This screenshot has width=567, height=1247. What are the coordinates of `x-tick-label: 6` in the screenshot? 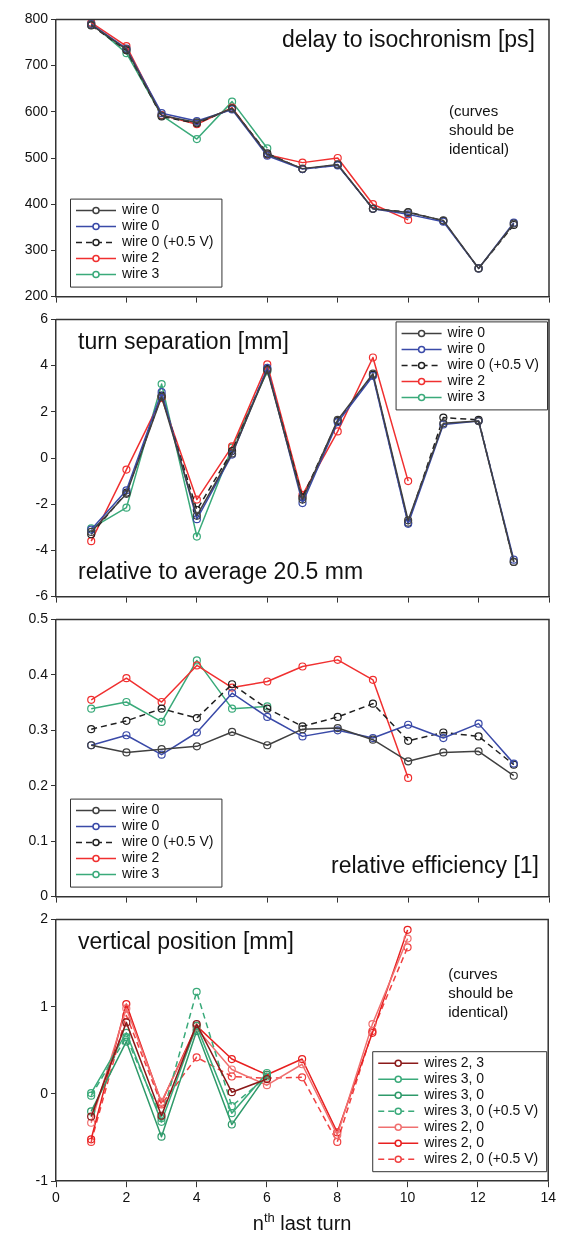 It's located at (267, 1197).